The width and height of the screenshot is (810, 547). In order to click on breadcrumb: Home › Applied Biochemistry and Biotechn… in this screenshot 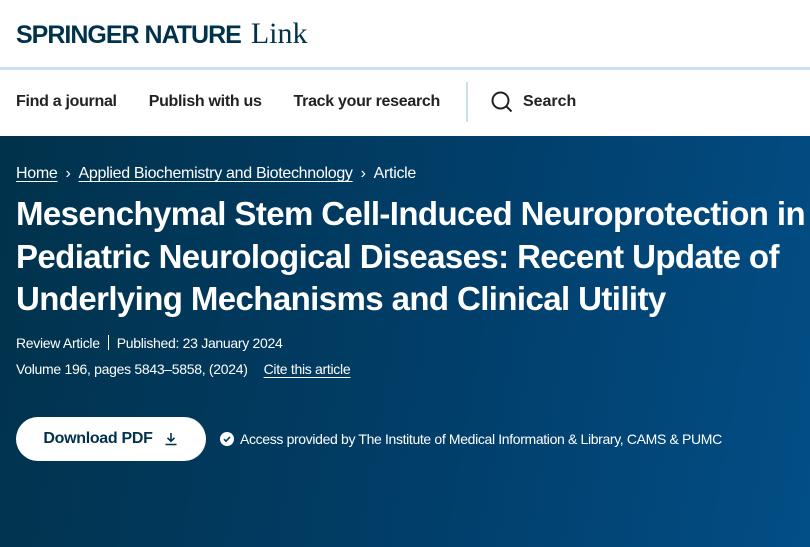, I will do `click(405, 174)`.